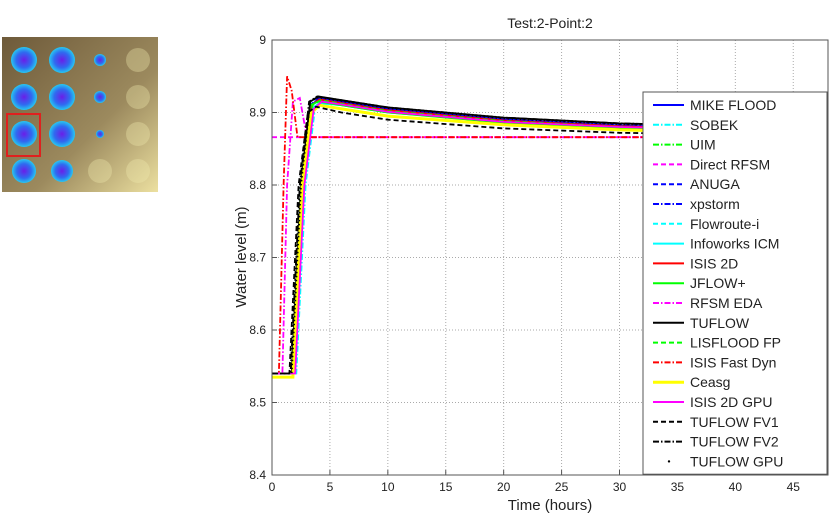 This screenshot has width=834, height=517. What do you see at coordinates (715, 184) in the screenshot?
I see `legend-label: ANUGA` at bounding box center [715, 184].